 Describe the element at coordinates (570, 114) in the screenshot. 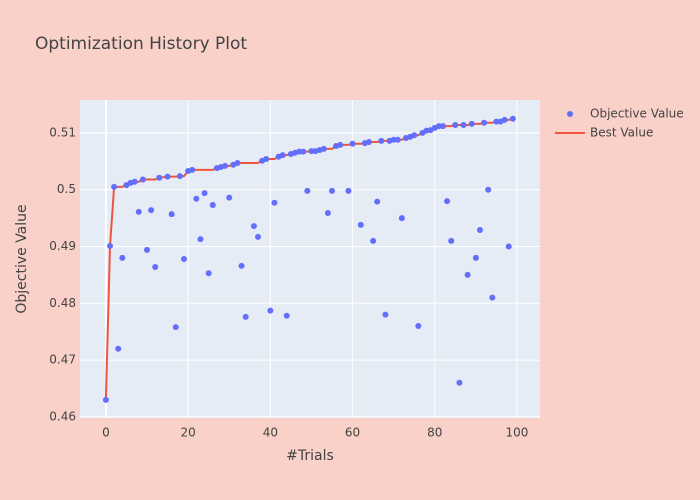

I see `legend-marker` at that location.